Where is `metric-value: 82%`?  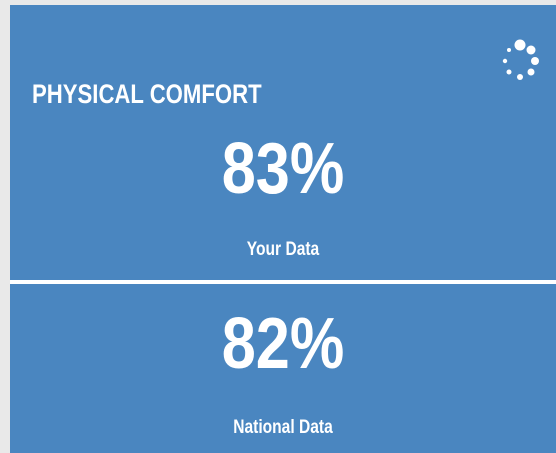 metric-value: 82% is located at coordinates (283, 344).